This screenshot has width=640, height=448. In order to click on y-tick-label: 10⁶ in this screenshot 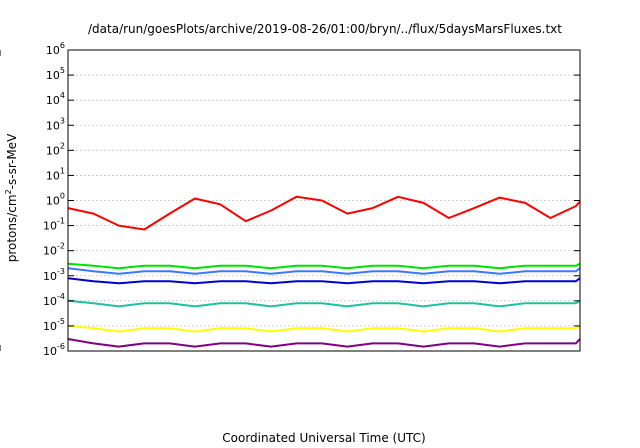, I will do `click(55, 49)`.